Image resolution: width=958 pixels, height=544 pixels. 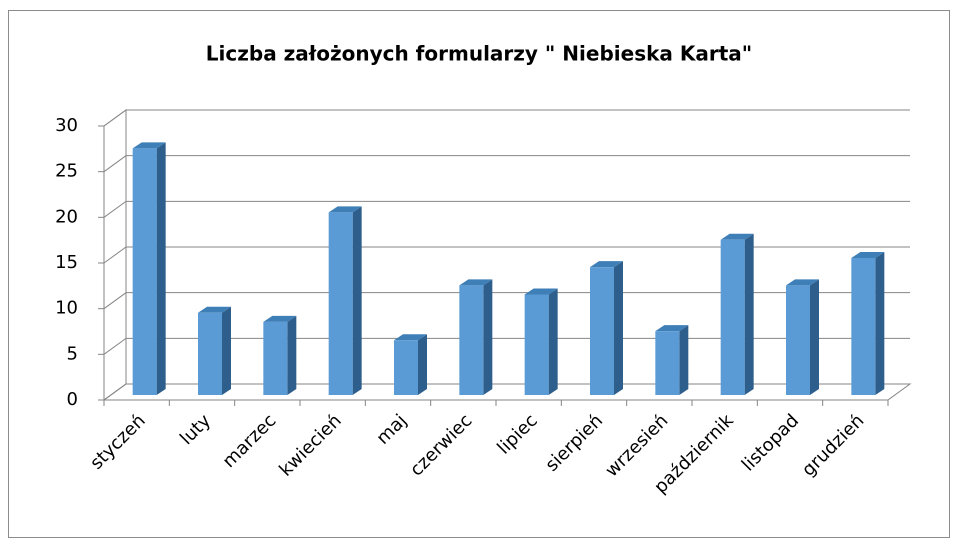 I want to click on y-tick-label: 15, so click(x=66, y=262).